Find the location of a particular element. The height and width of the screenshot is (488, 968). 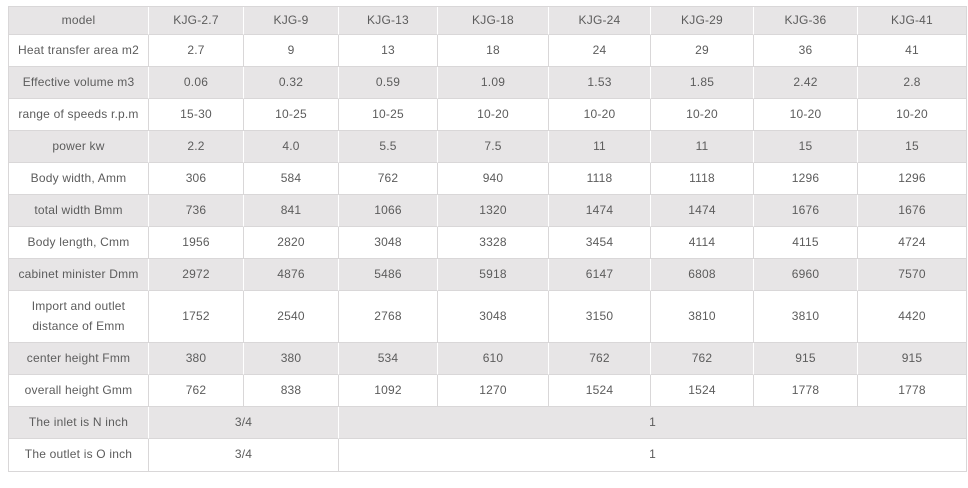

value-cell: 5918 is located at coordinates (493, 275).